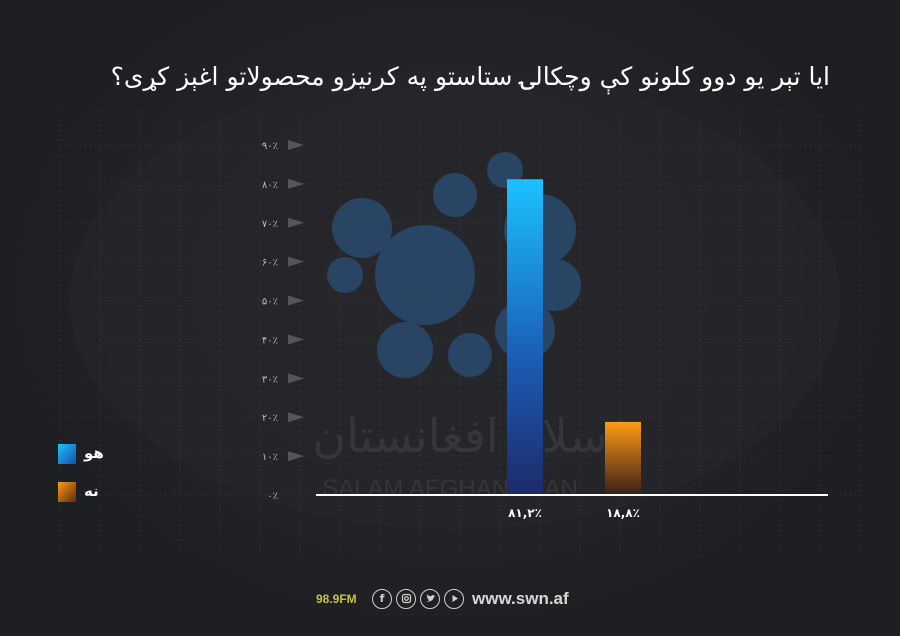 The image size is (900, 636). Describe the element at coordinates (270, 185) in the screenshot. I see `y-tick-label: ۸۰٪` at that location.